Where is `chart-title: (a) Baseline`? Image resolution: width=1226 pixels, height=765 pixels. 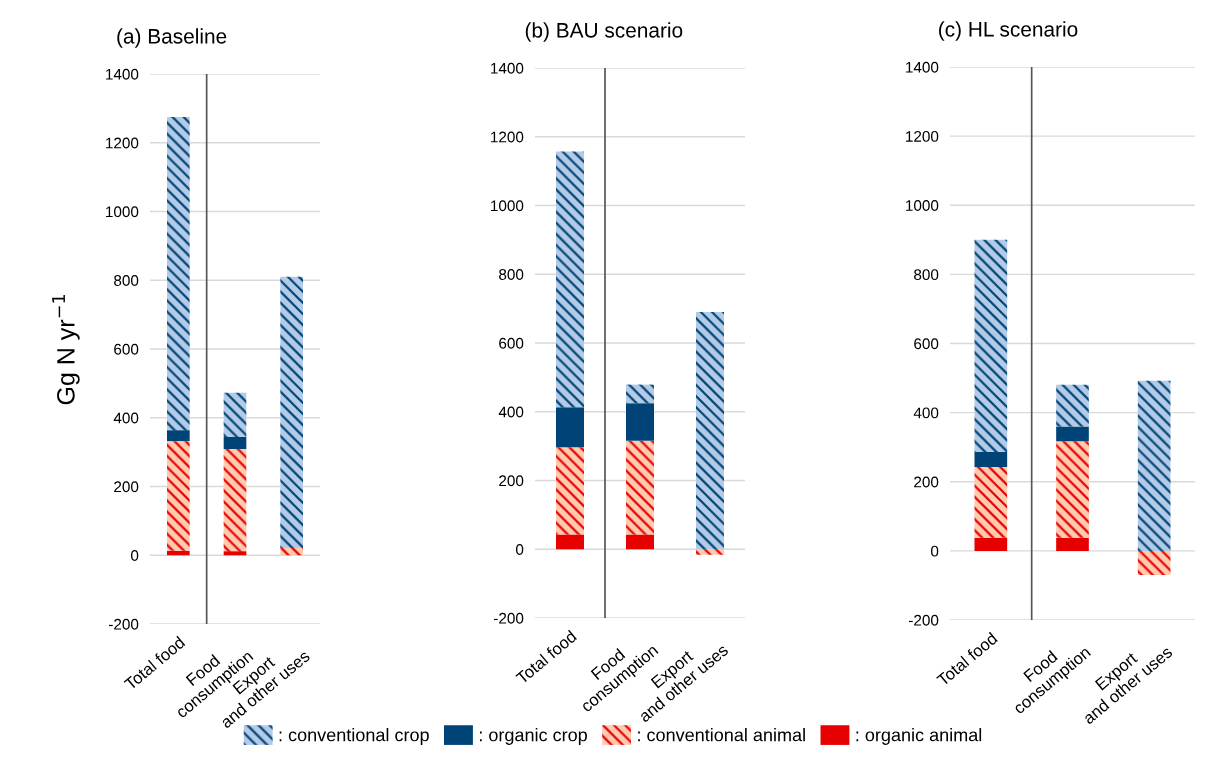
chart-title: (a) Baseline is located at coordinates (172, 38).